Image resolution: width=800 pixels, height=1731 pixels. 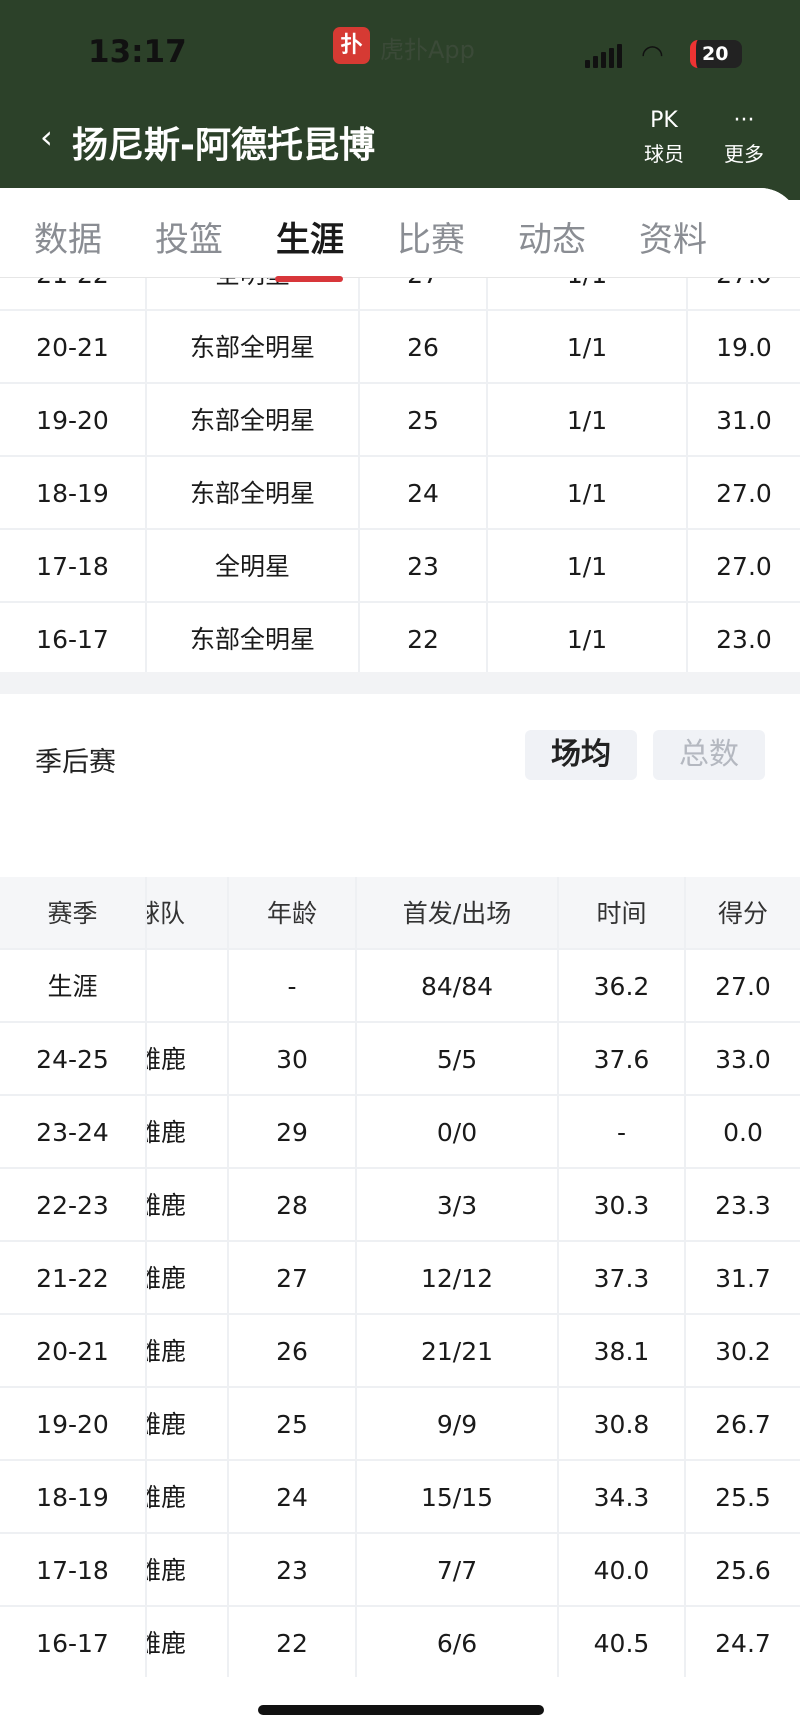 What do you see at coordinates (664, 120) in the screenshot?
I see `pk-icon: PK` at bounding box center [664, 120].